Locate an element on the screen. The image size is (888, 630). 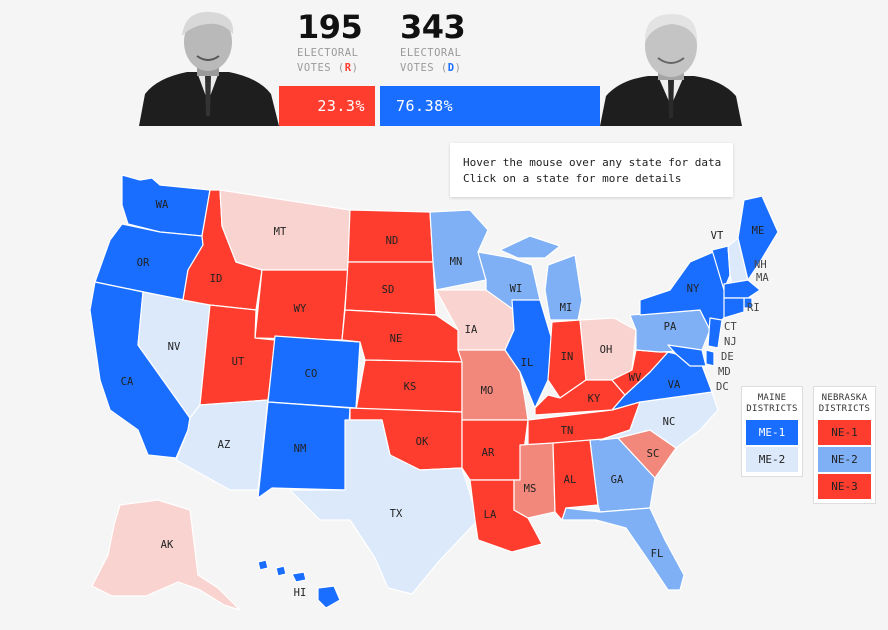
label-DE: DE is located at coordinates (727, 357).